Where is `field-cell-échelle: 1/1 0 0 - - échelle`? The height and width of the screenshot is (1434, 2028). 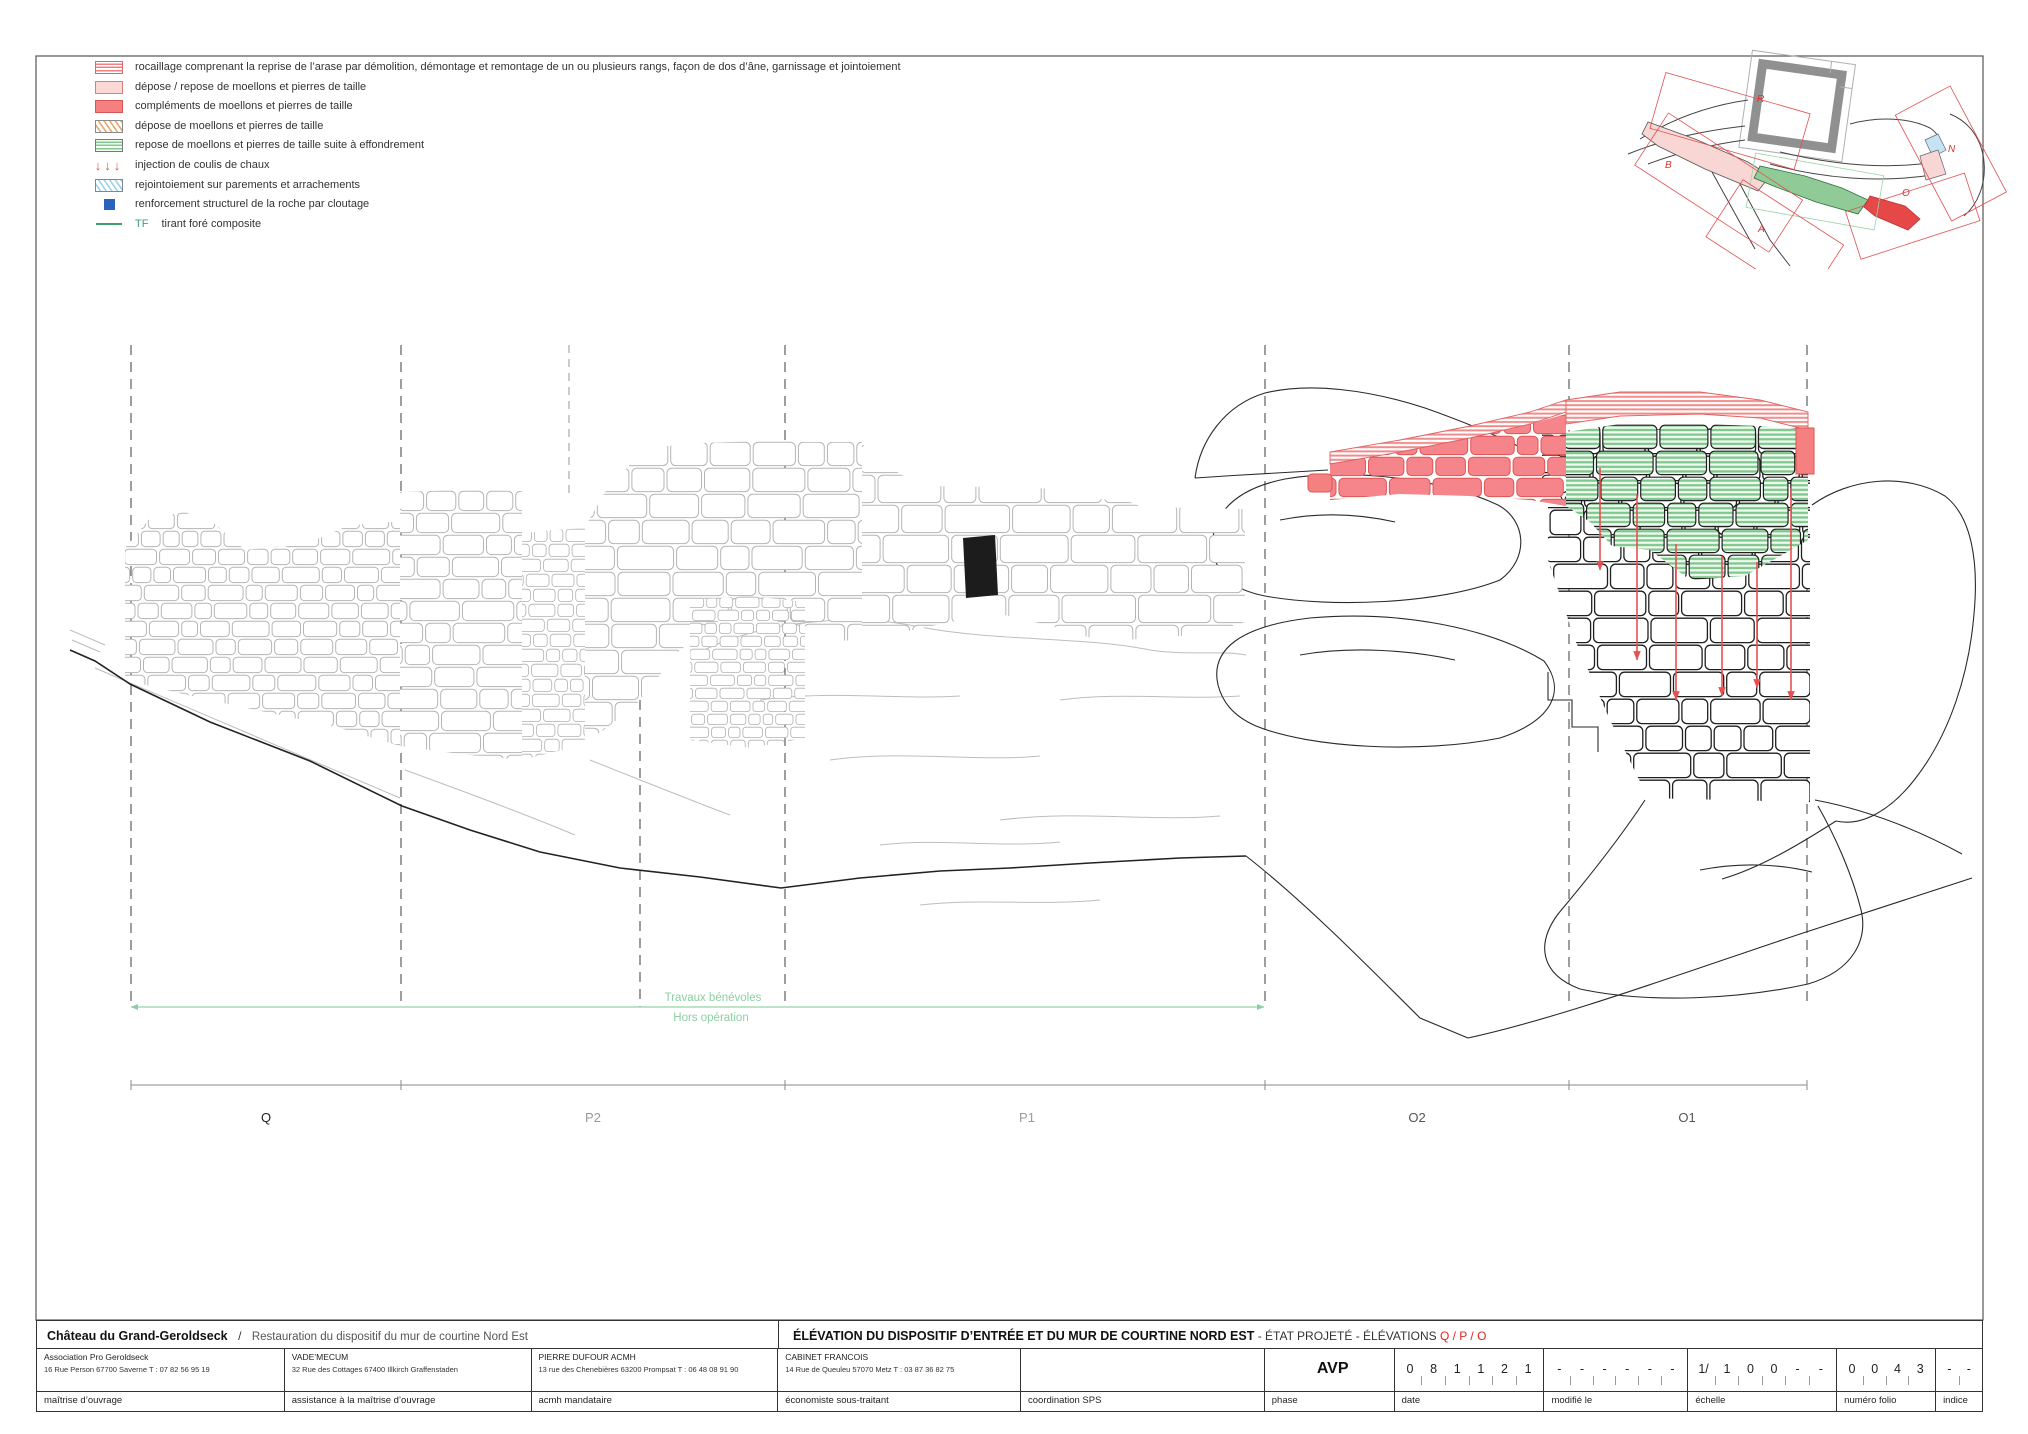
field-cell-échelle: 1/1 0 0 - - échelle is located at coordinates (1762, 1380).